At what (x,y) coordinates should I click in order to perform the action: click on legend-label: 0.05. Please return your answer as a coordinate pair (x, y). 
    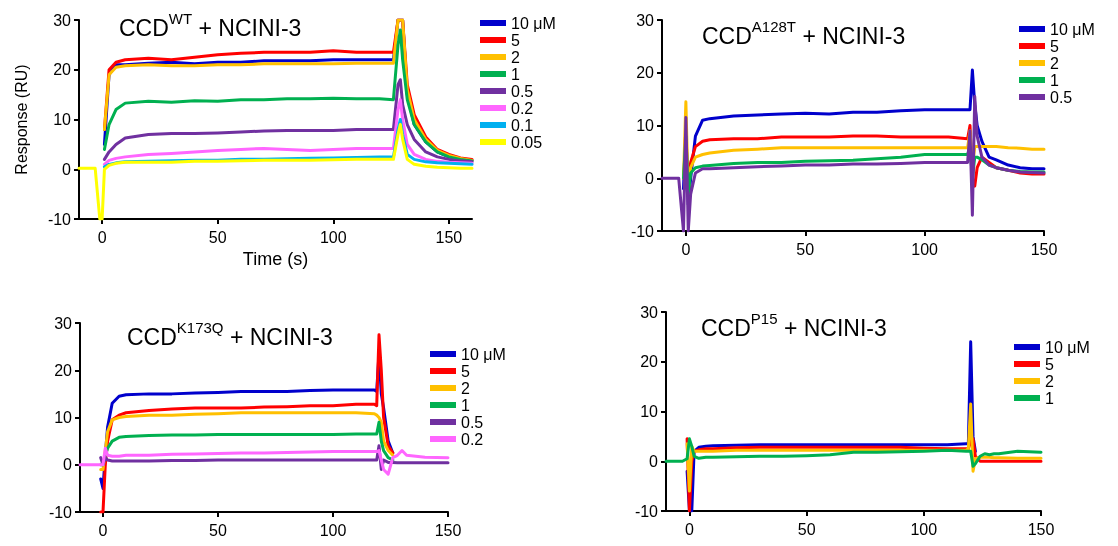
    Looking at the image, I should click on (527, 142).